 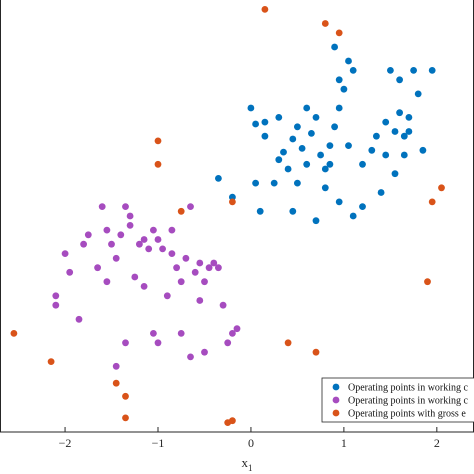 What do you see at coordinates (65, 443) in the screenshot?
I see `x-tick-label: −2` at bounding box center [65, 443].